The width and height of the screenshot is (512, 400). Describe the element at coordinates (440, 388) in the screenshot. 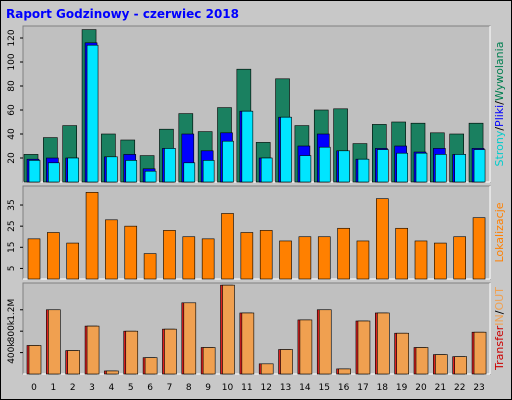

I see `x-tick-label: 21` at that location.